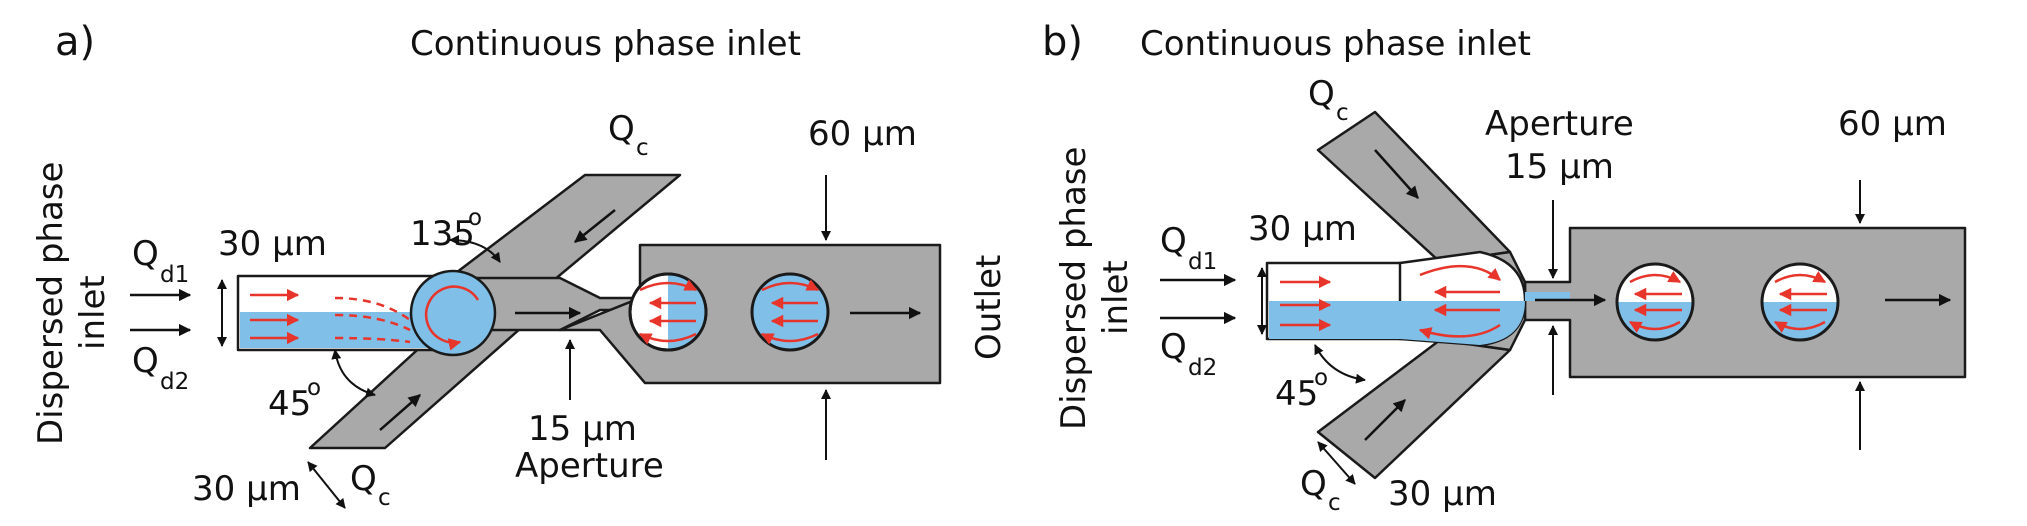  Describe the element at coordinates (1095, 288) in the screenshot. I see `dispersed-phase-inlet-label-b: Dispersed phase inlet` at that location.